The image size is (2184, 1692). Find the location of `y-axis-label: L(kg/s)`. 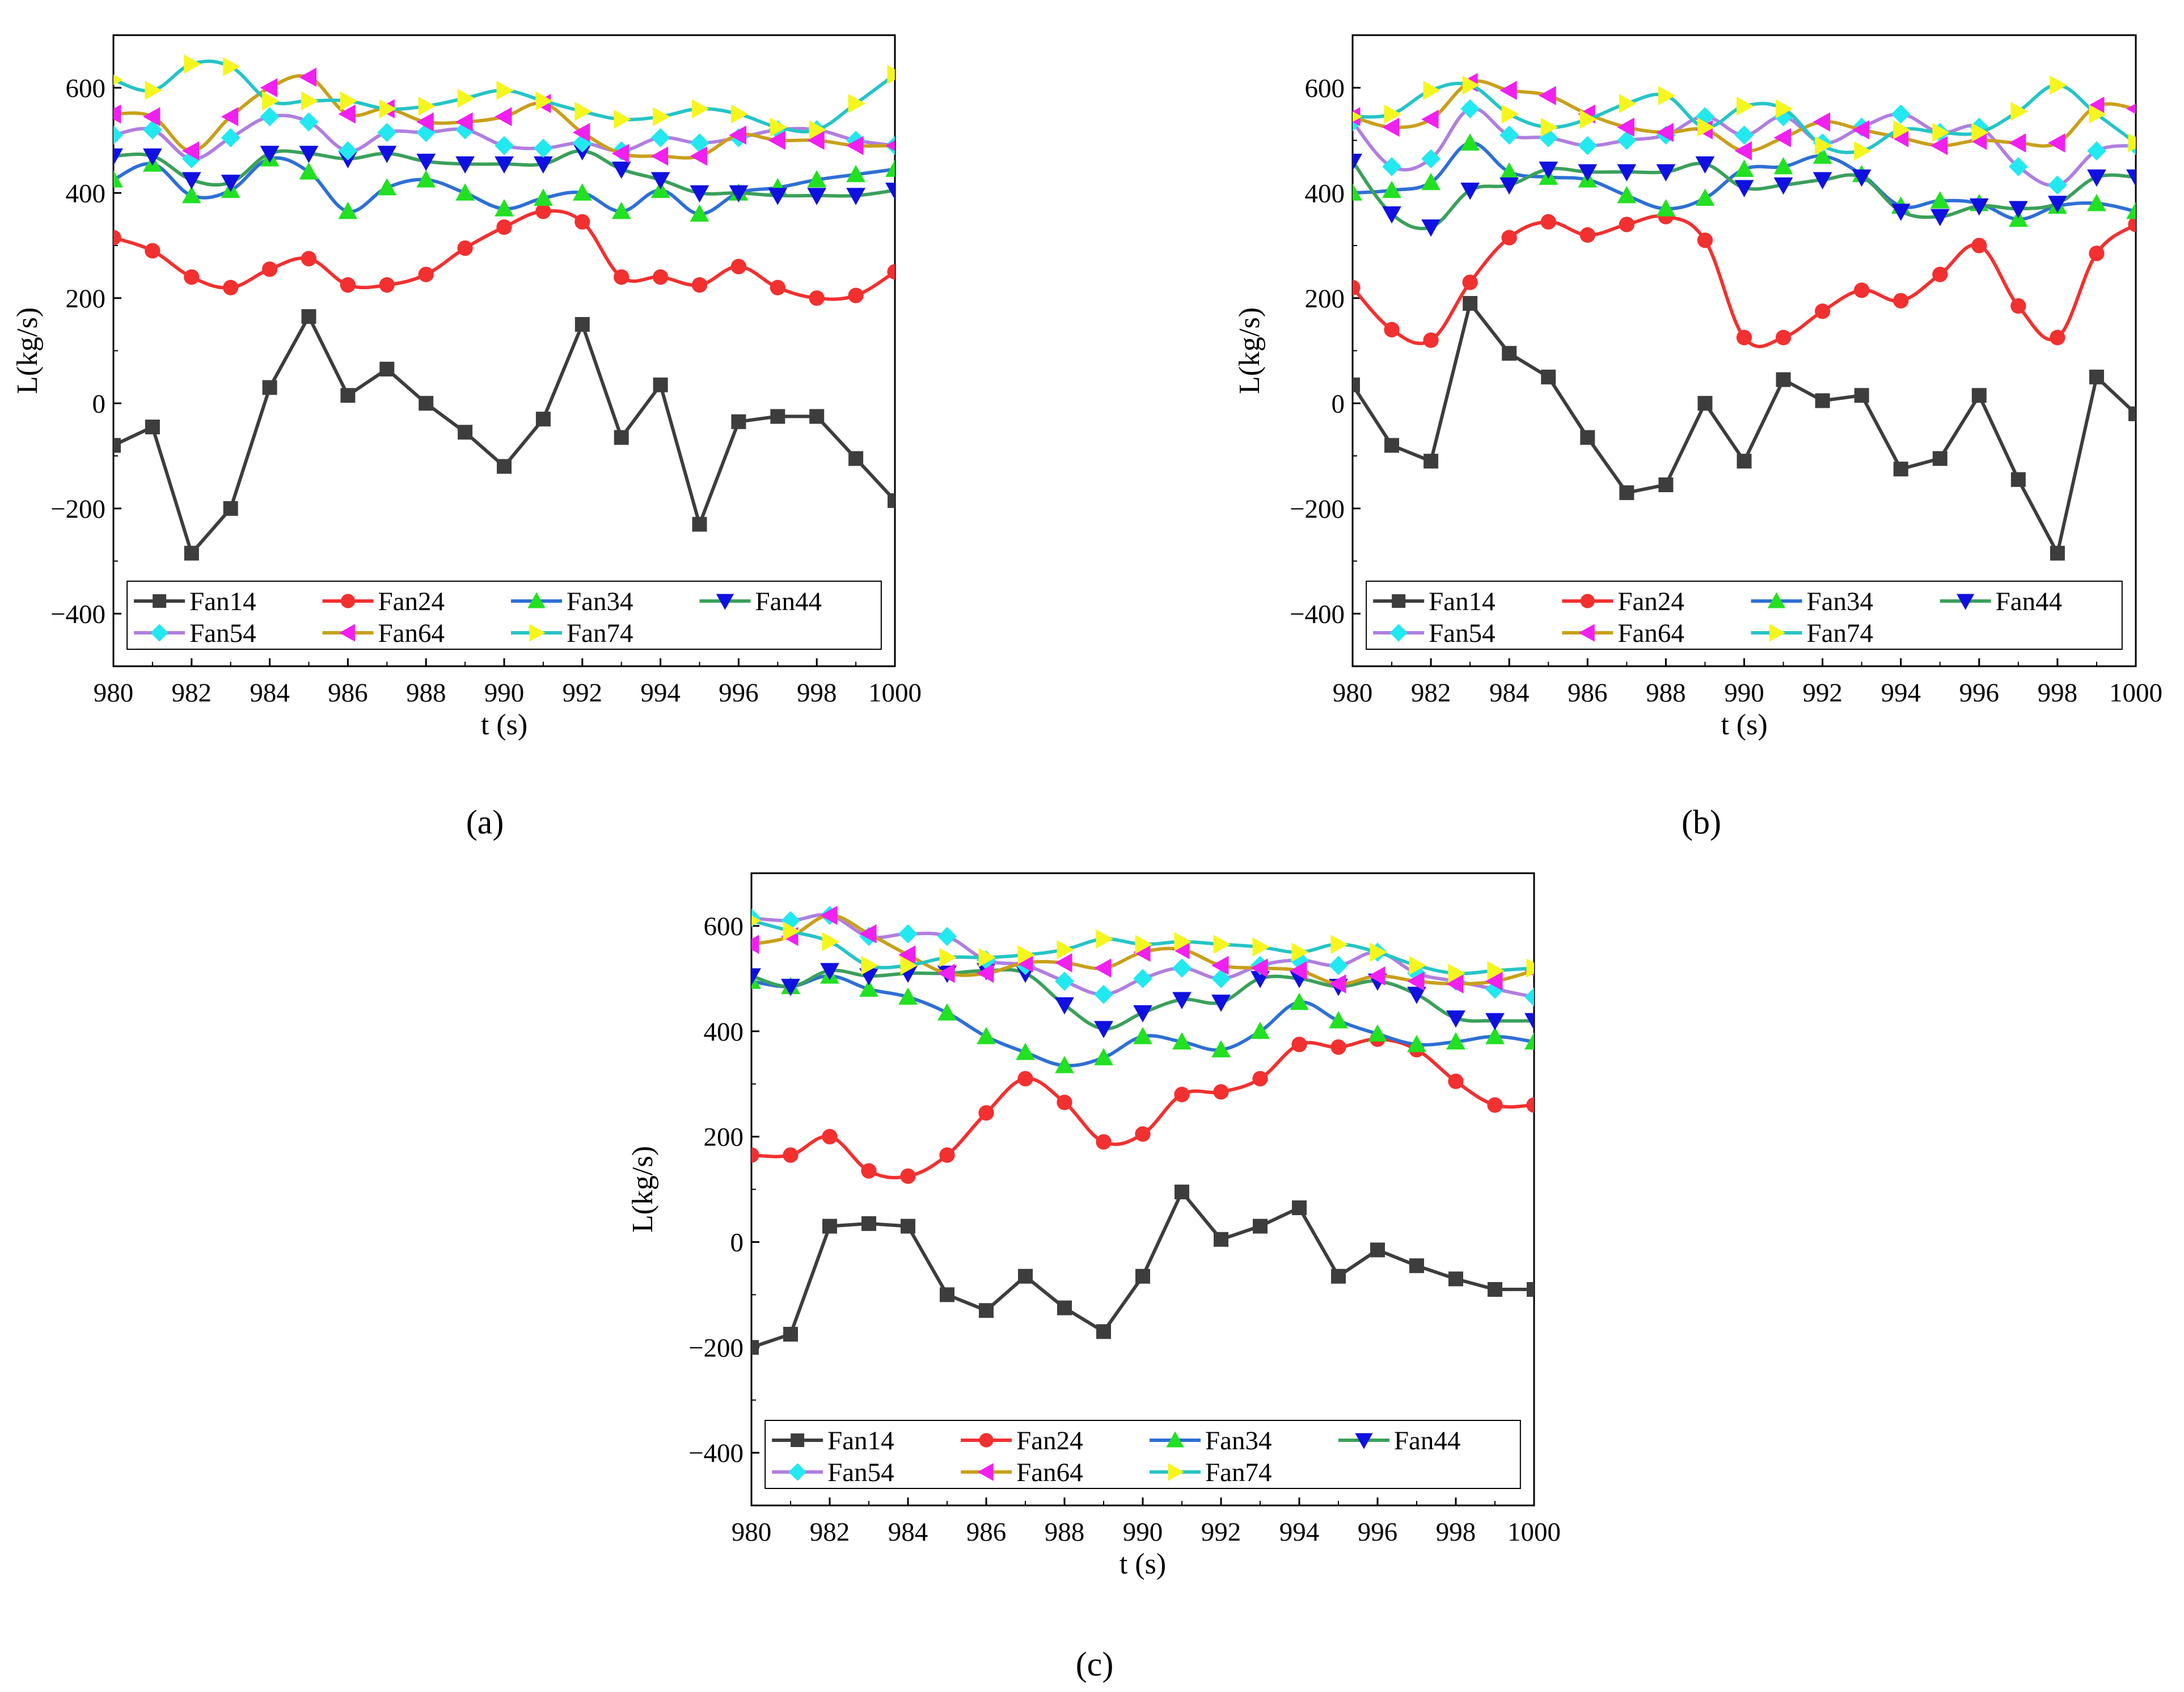

y-axis-label: L(kg/s) is located at coordinates (28, 351).